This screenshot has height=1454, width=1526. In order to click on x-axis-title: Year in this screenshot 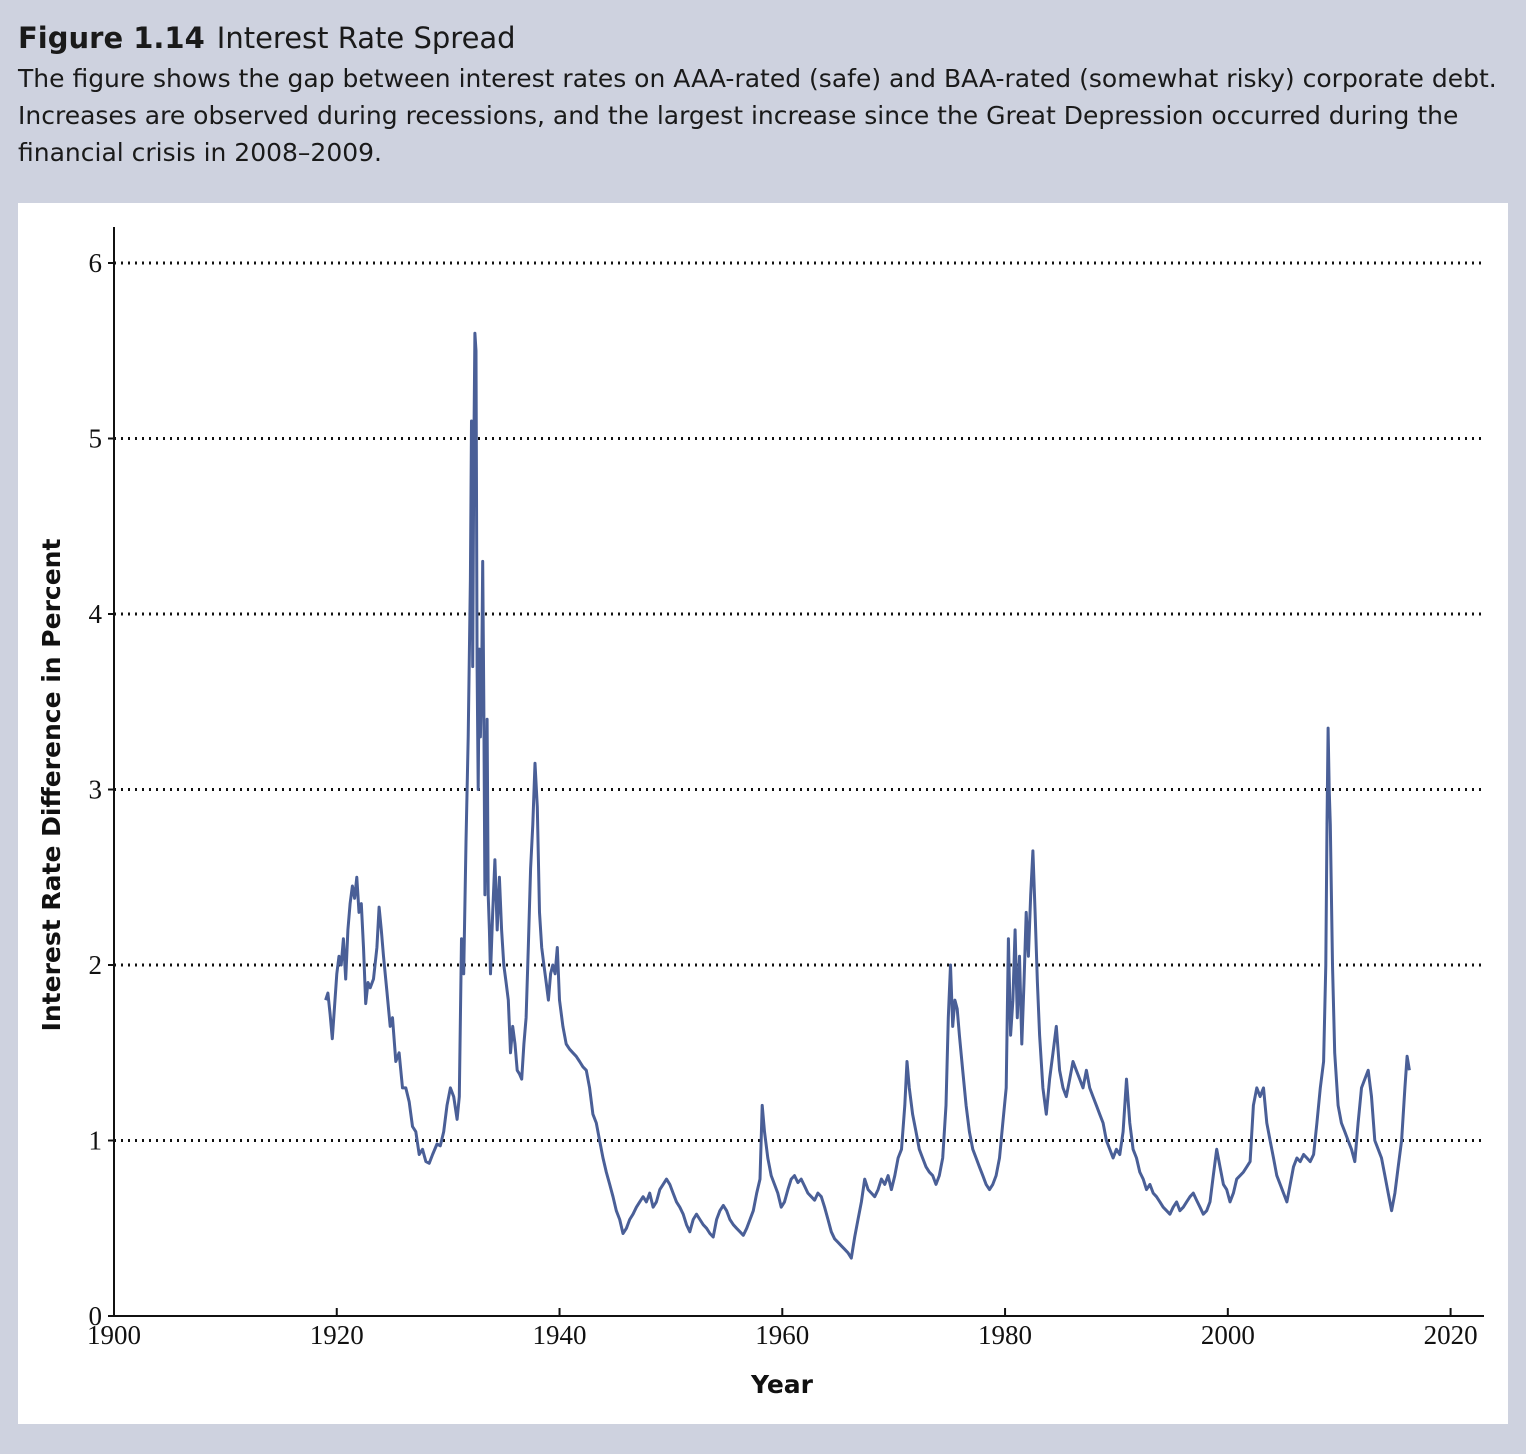, I will do `click(782, 1384)`.